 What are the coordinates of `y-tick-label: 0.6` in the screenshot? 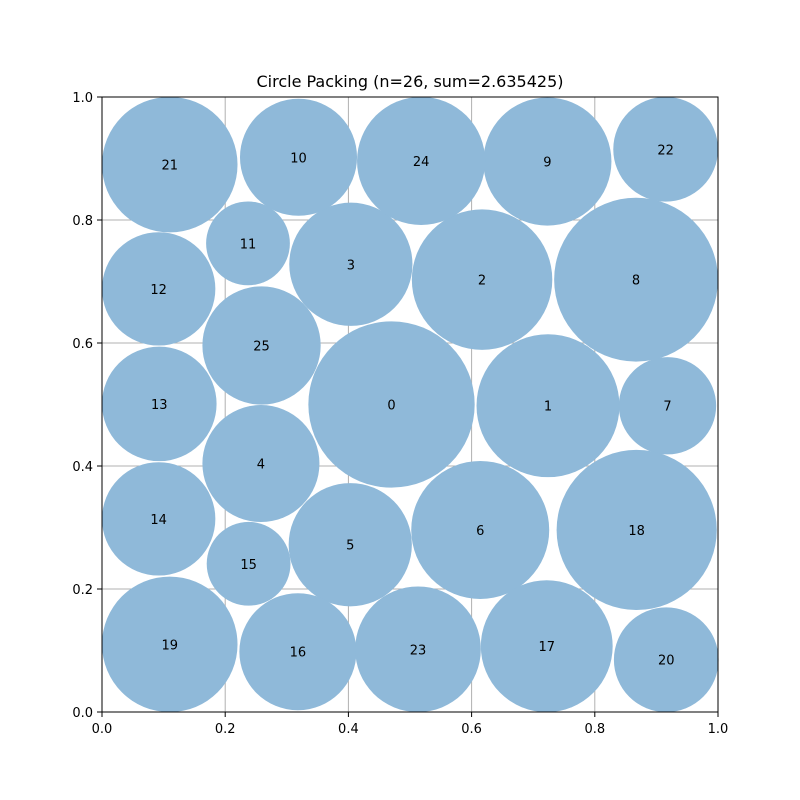 It's located at (82, 344).